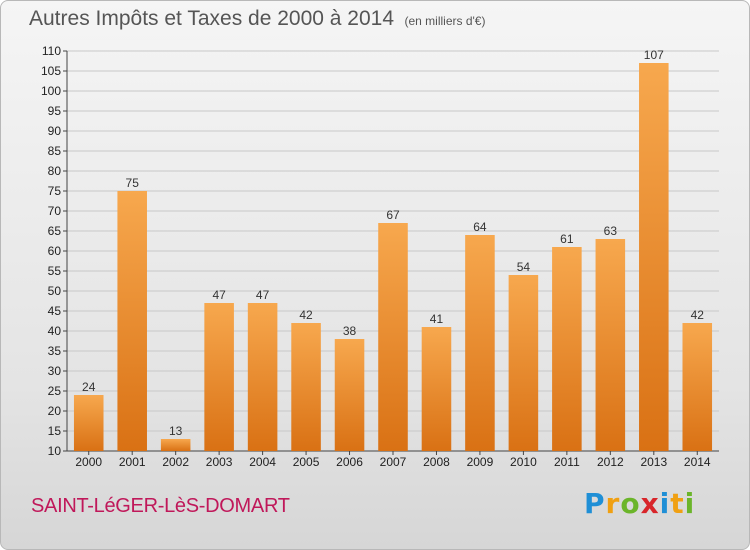 Image resolution: width=750 pixels, height=550 pixels. What do you see at coordinates (55, 431) in the screenshot?
I see `y-tick-label: 15` at bounding box center [55, 431].